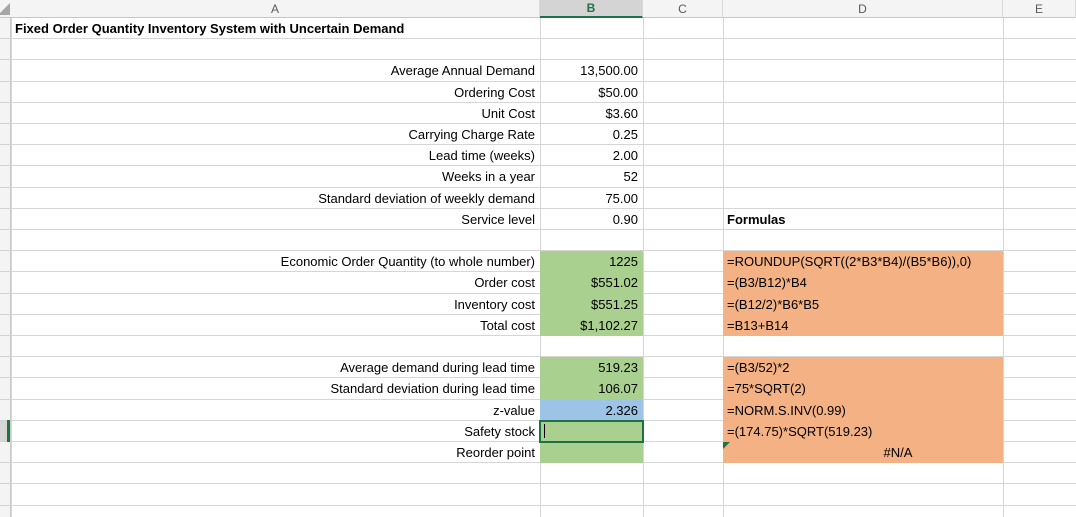 The width and height of the screenshot is (1076, 517). Describe the element at coordinates (495, 453) in the screenshot. I see `cell-A21: Reorder point` at that location.